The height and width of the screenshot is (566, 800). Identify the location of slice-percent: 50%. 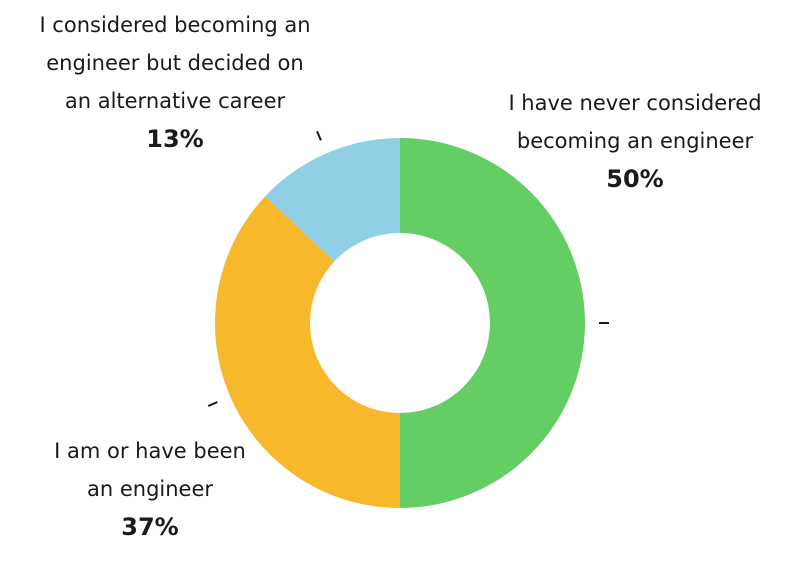
(635, 179).